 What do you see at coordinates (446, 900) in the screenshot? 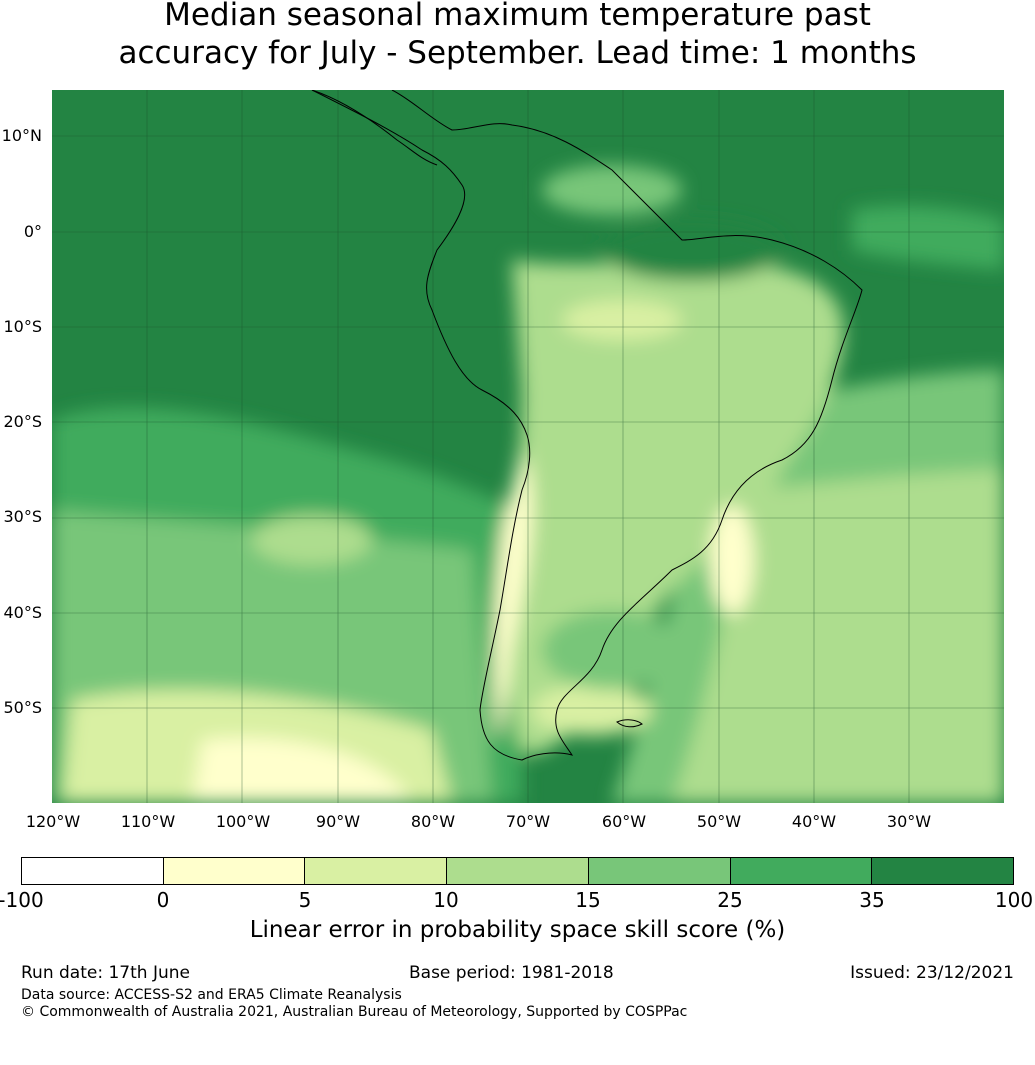
I see `colorbar-tick: 10` at bounding box center [446, 900].